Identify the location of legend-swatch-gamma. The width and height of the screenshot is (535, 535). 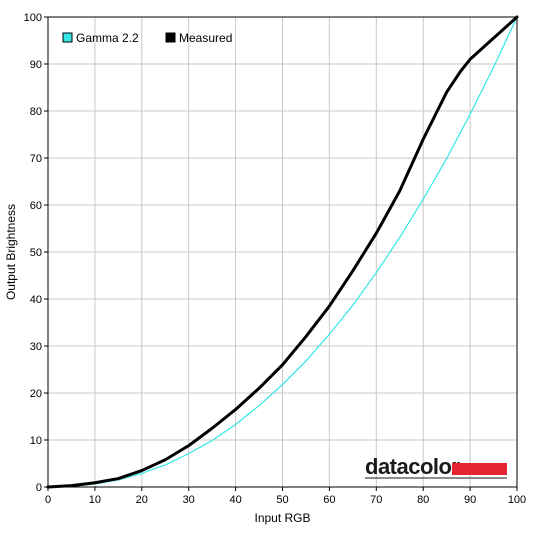
(67, 37).